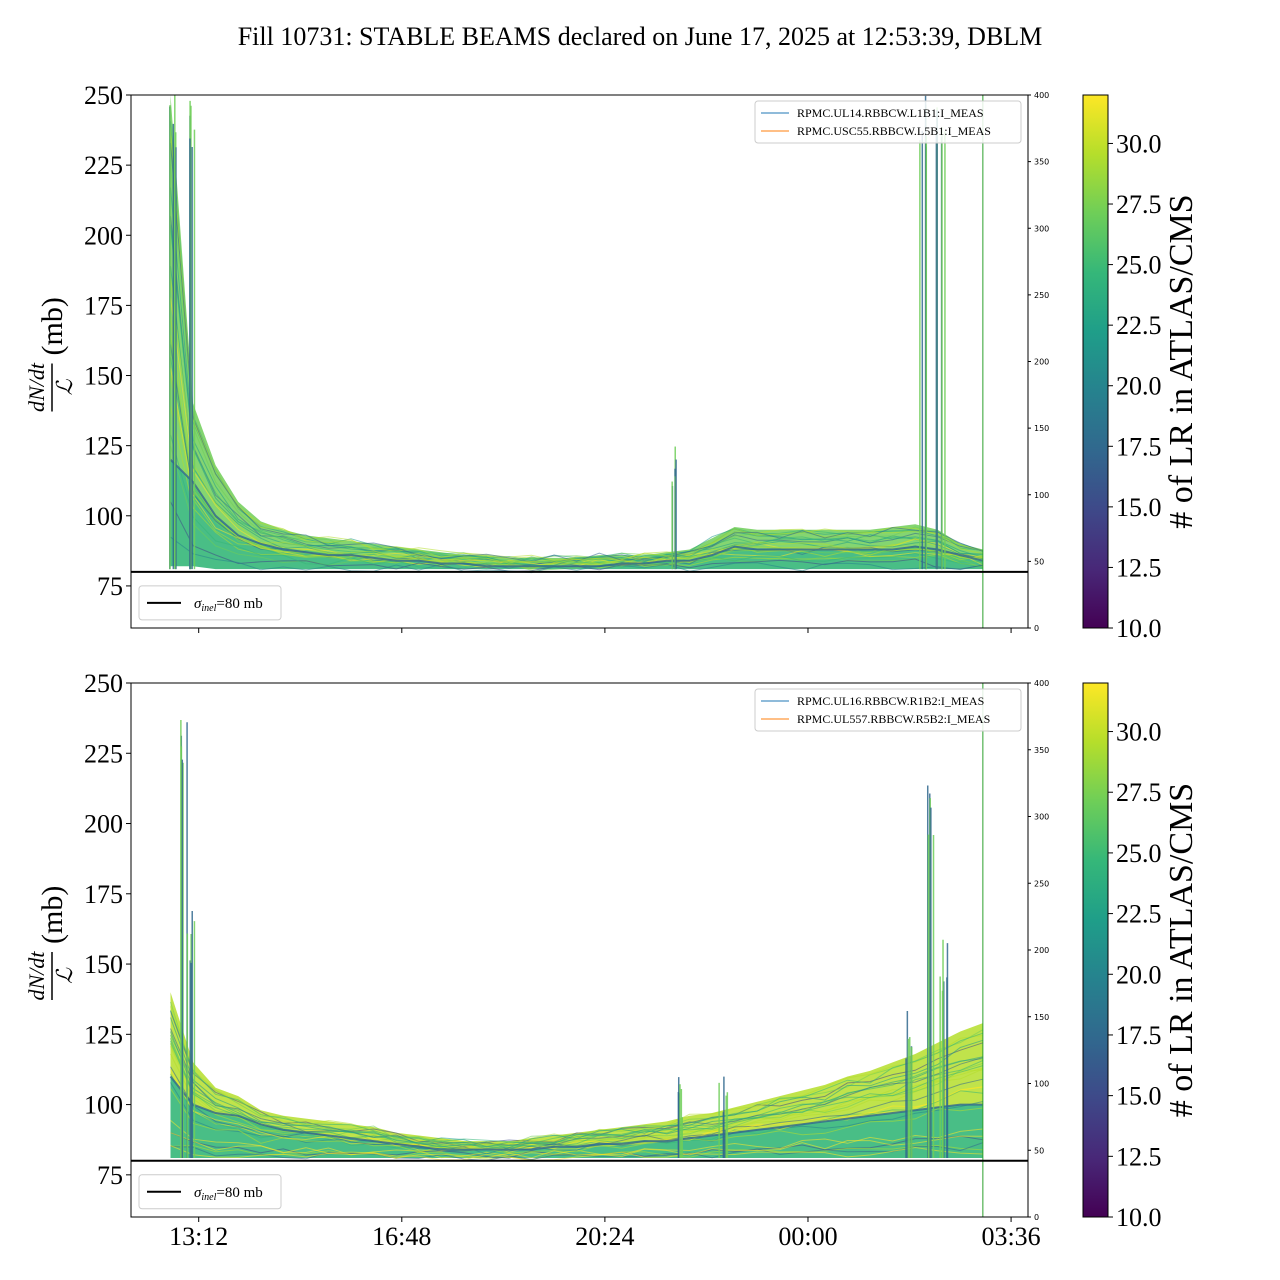  Describe the element at coordinates (401, 1236) in the screenshot. I see `xtick-label: 16:48` at that location.